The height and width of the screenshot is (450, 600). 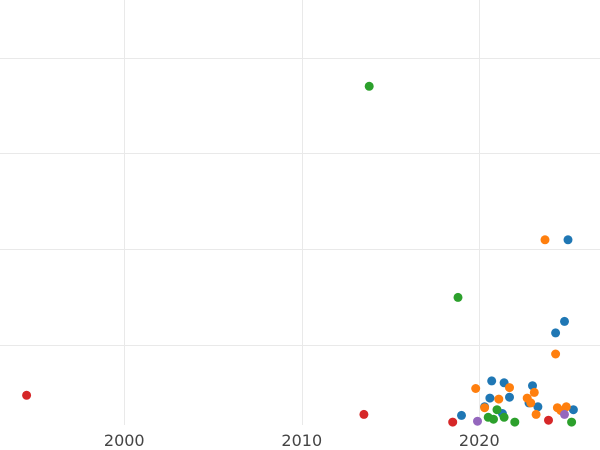 What do you see at coordinates (124, 440) in the screenshot?
I see `x-tick-label-2000: 2000` at bounding box center [124, 440].